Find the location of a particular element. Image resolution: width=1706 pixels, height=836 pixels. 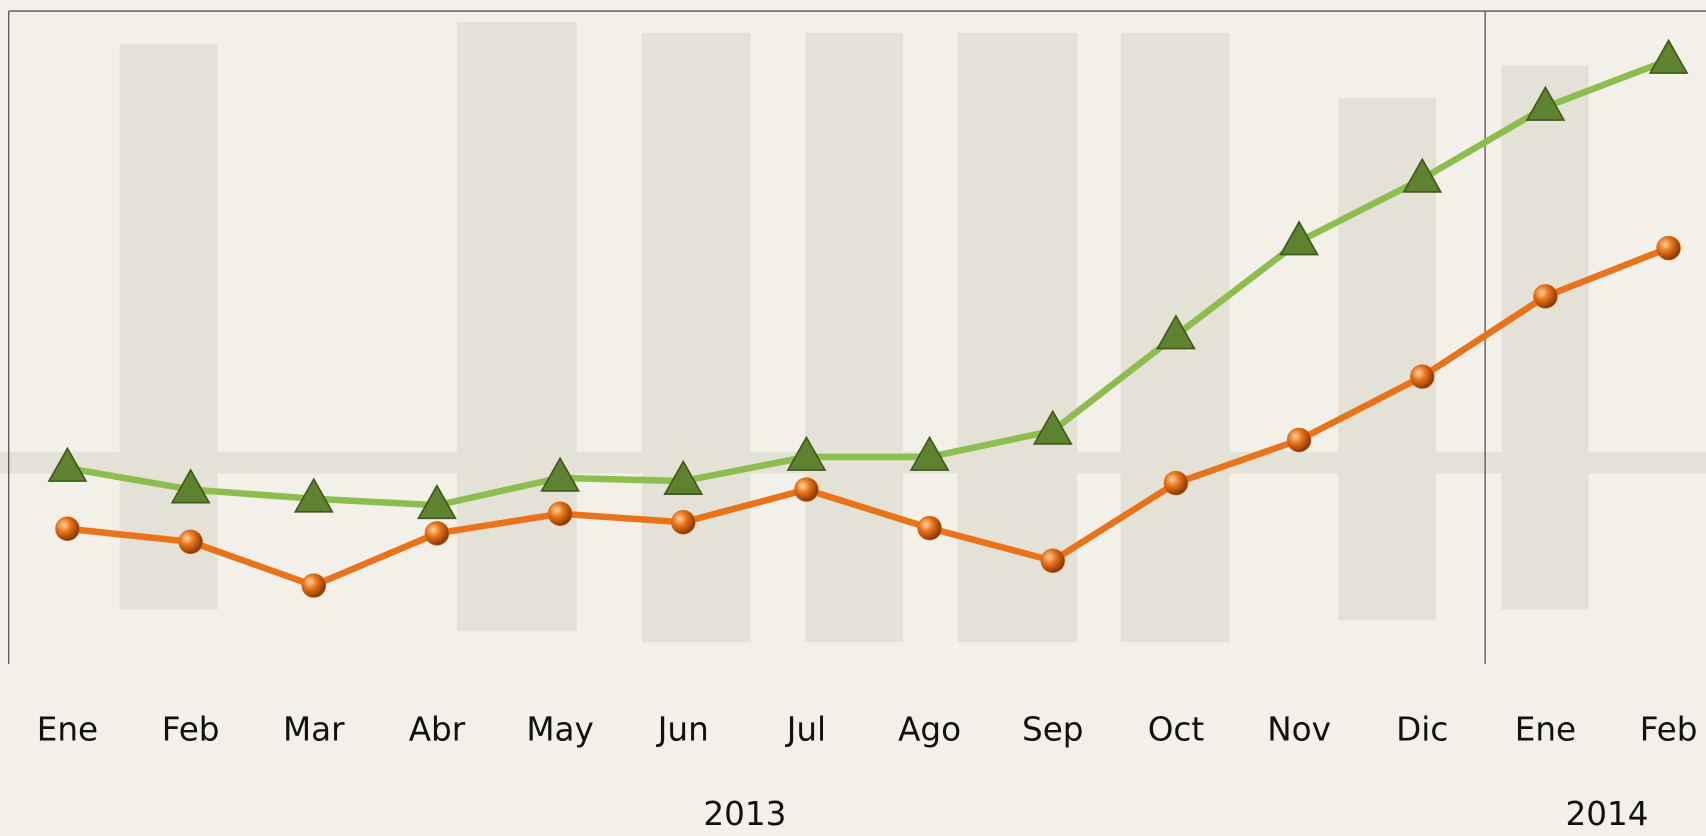

x-tick-label: Jun is located at coordinates (682, 729).